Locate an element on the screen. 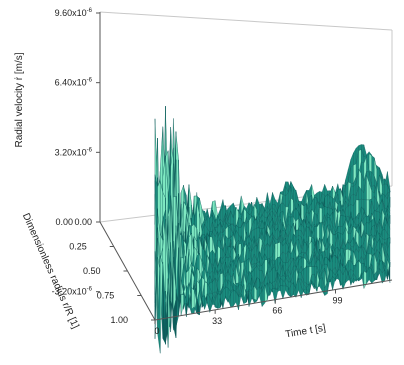 The image size is (404, 365). r-tick-label: 0.50 is located at coordinates (92, 271).